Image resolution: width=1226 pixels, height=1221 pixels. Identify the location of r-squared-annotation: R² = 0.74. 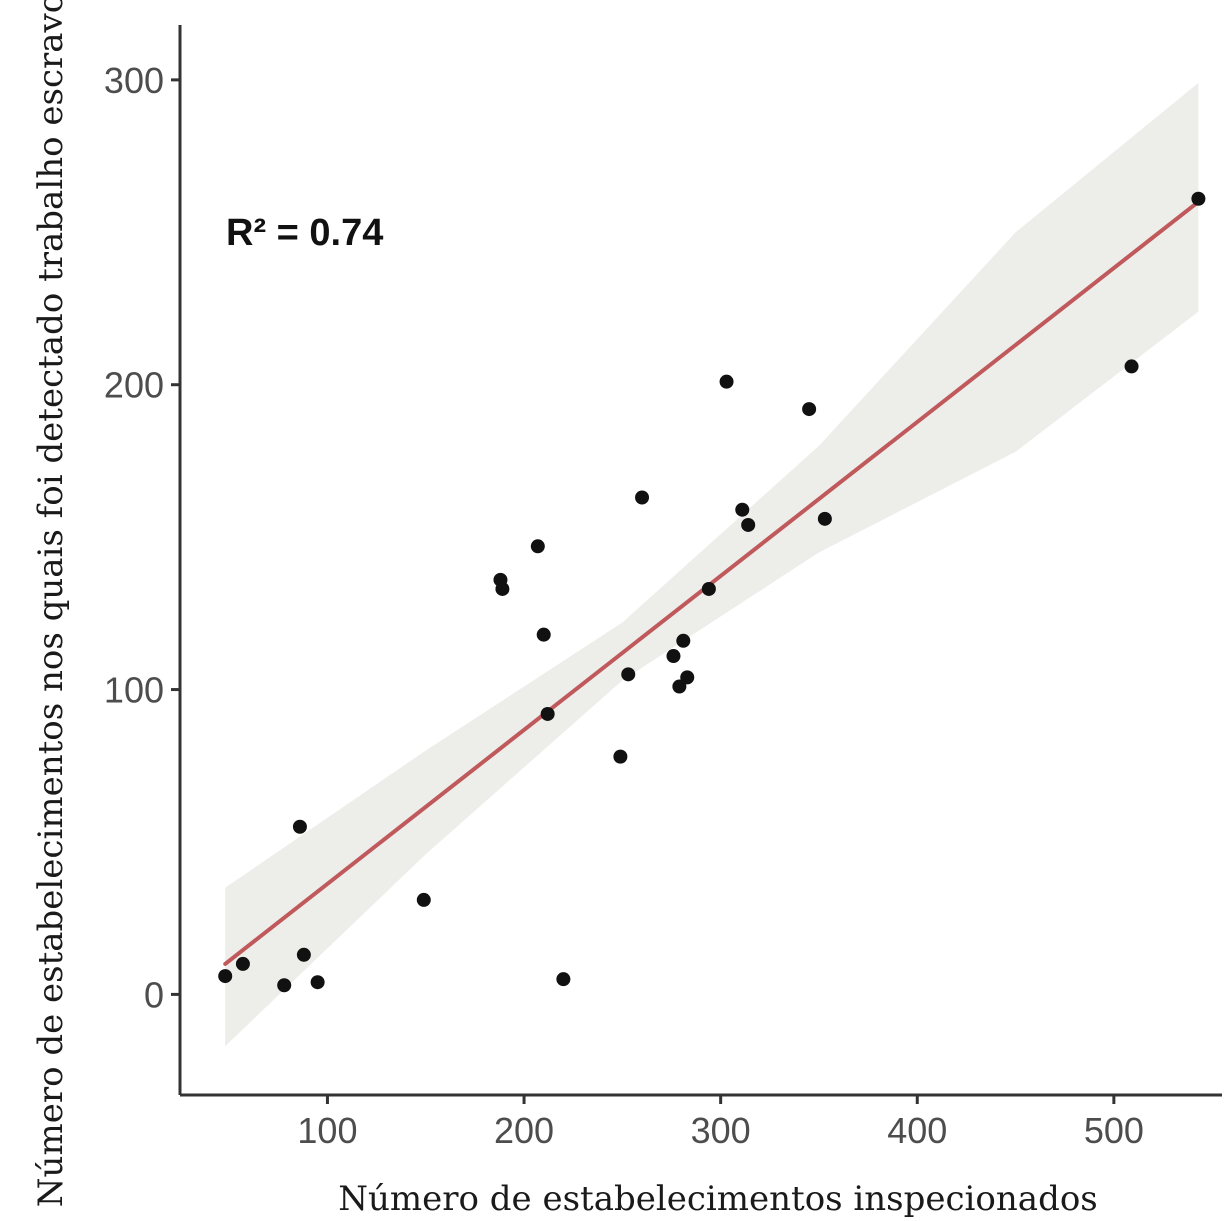
(304, 233).